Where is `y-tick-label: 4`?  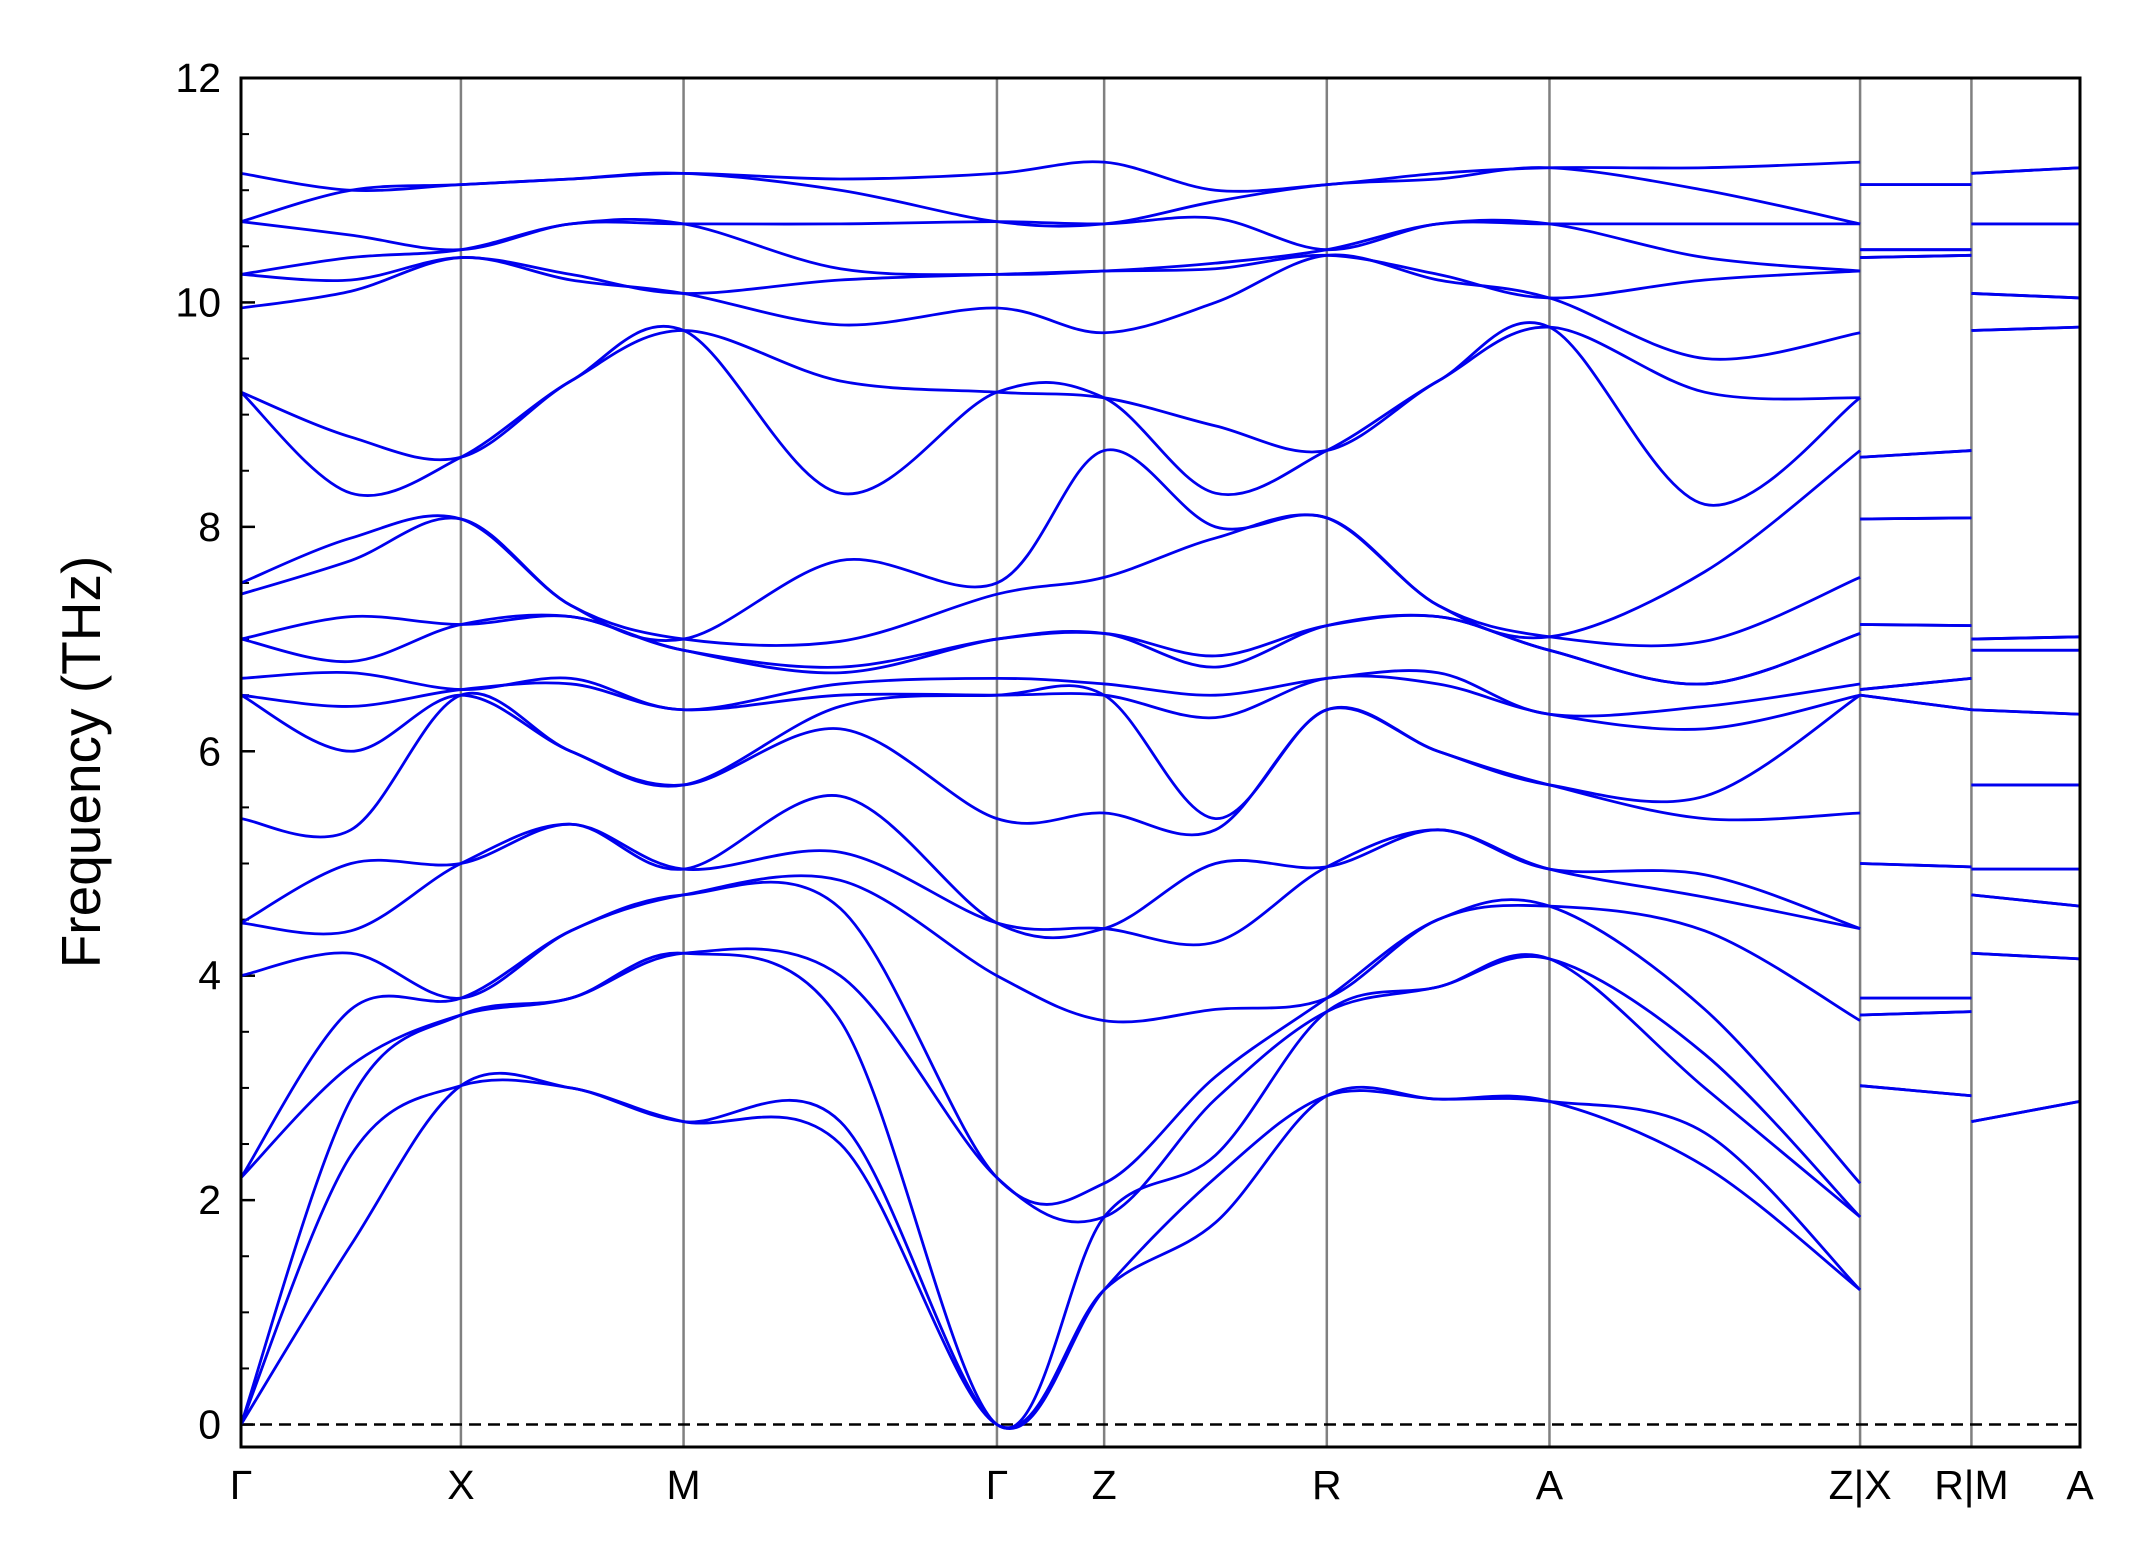 y-tick-label: 4 is located at coordinates (209, 976).